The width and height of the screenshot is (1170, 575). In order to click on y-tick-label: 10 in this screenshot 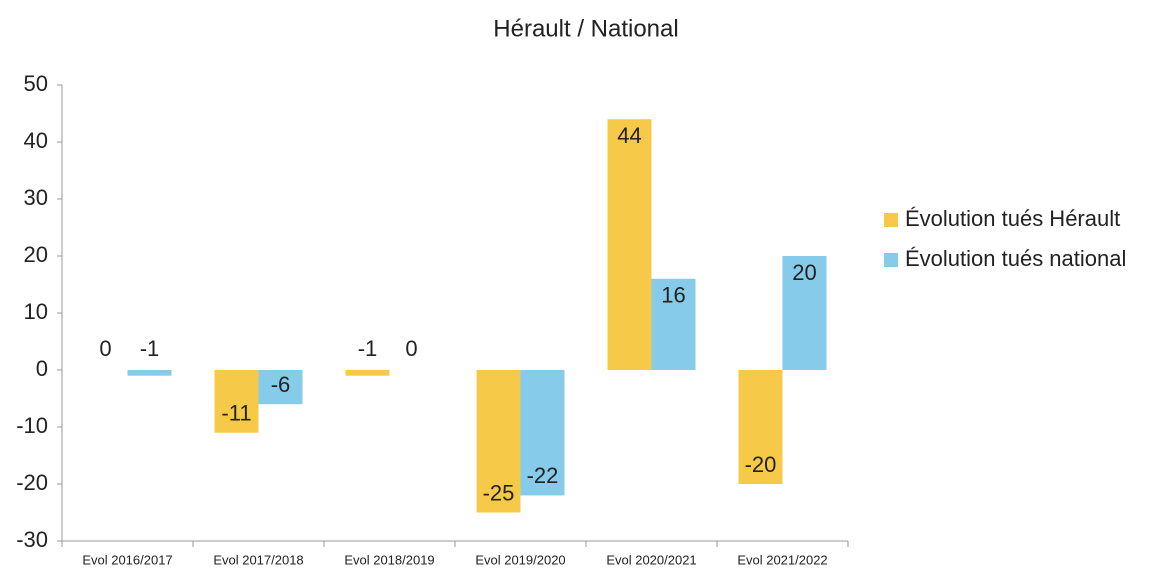, I will do `click(36, 311)`.